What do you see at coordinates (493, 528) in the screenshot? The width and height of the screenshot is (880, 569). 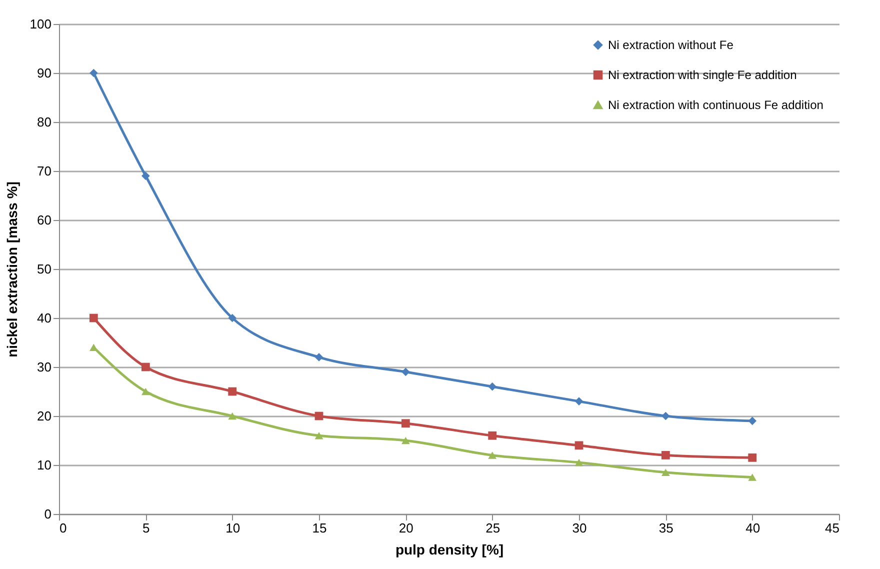 I see `x-tick-label: 25` at bounding box center [493, 528].